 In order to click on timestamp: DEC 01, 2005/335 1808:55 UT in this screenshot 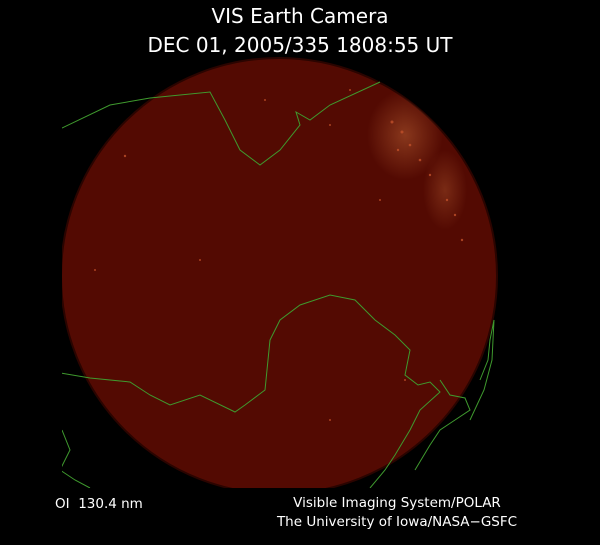, I will do `click(301, 45)`.